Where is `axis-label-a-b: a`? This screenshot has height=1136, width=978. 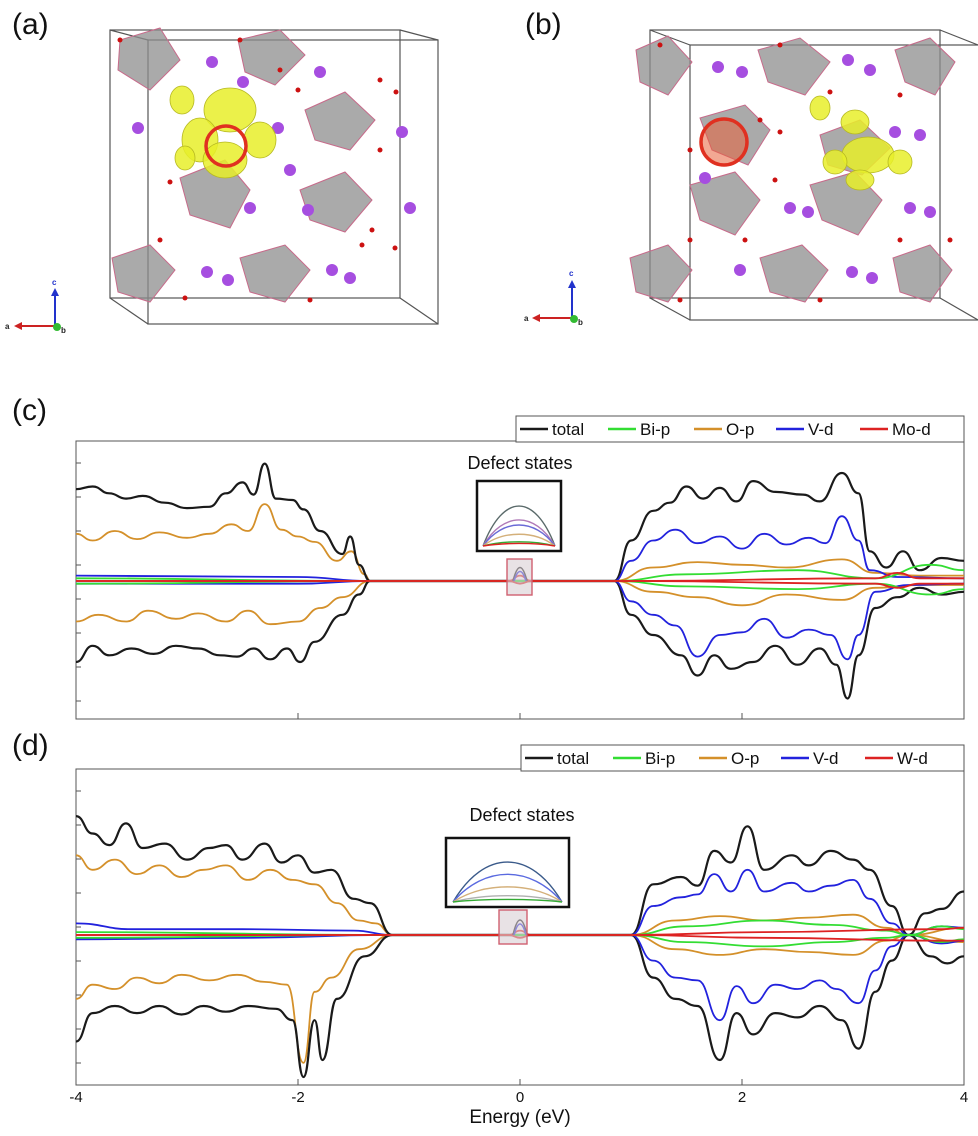
axis-label-a-b: a is located at coordinates (526, 318).